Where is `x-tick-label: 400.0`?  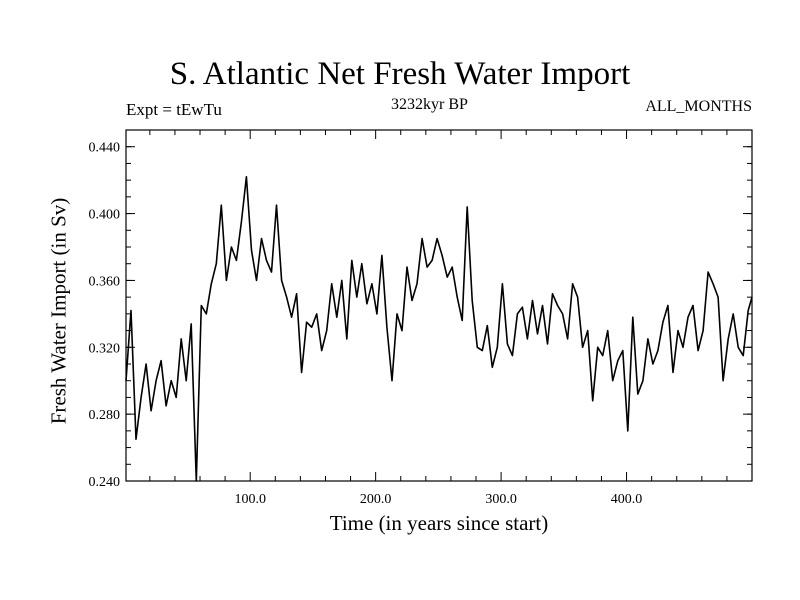 x-tick-label: 400.0 is located at coordinates (627, 499).